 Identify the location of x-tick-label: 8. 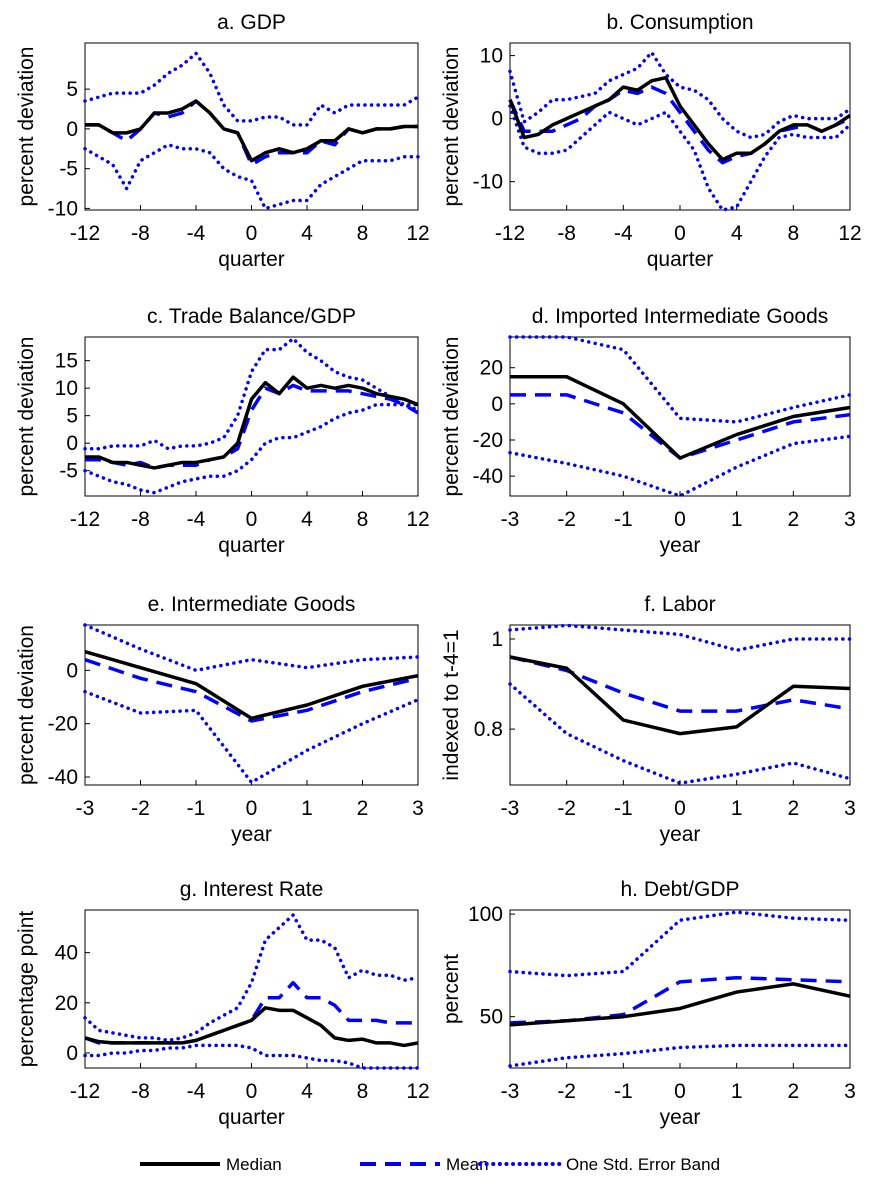
(793, 233).